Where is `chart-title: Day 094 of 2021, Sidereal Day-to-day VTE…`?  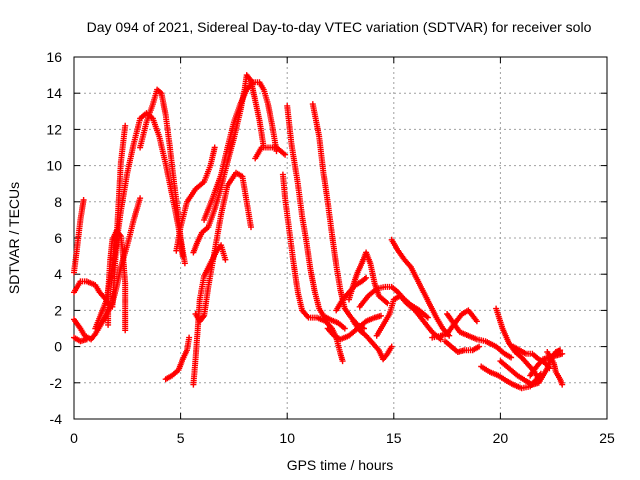 chart-title: Day 094 of 2021, Sidereal Day-to-day VTE… is located at coordinates (339, 27).